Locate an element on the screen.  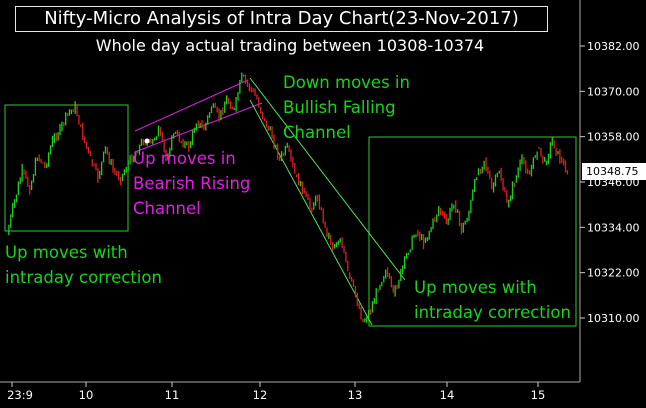
x-tick-label: 13 is located at coordinates (355, 395).